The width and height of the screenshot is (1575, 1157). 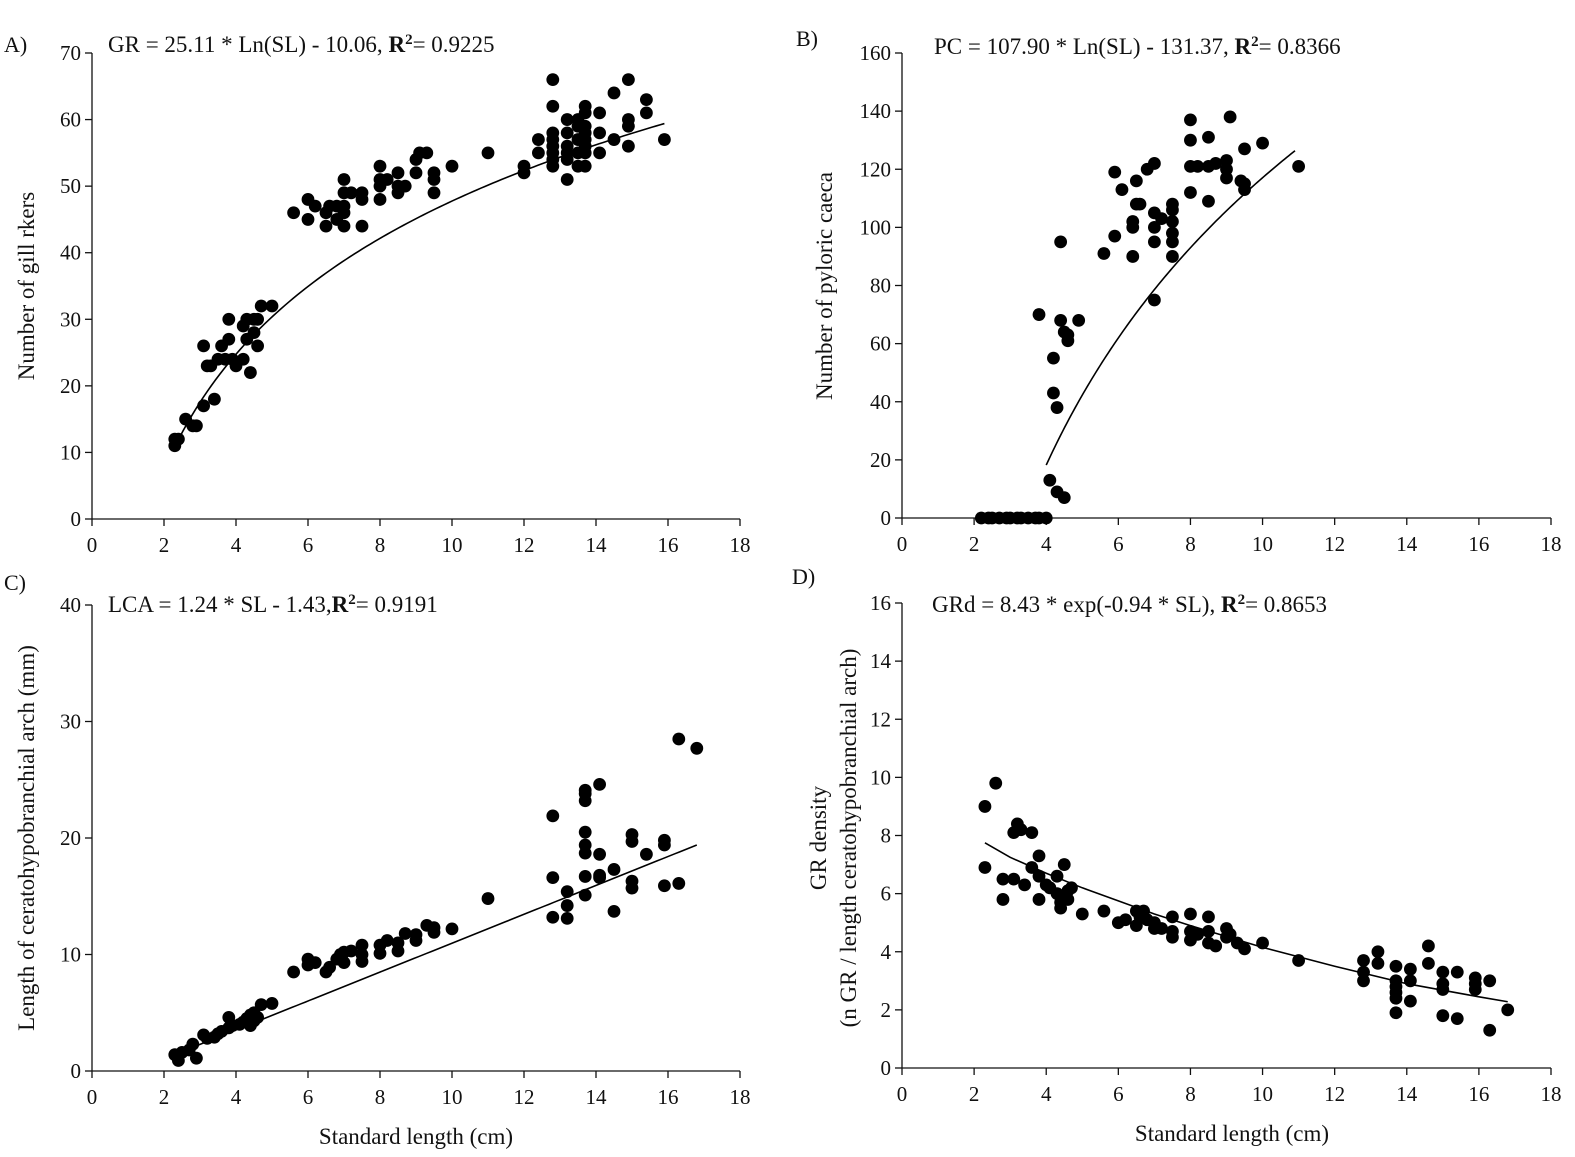 I want to click on panel-b-y-axis-title: Number of pyloric caeca, so click(x=824, y=286).